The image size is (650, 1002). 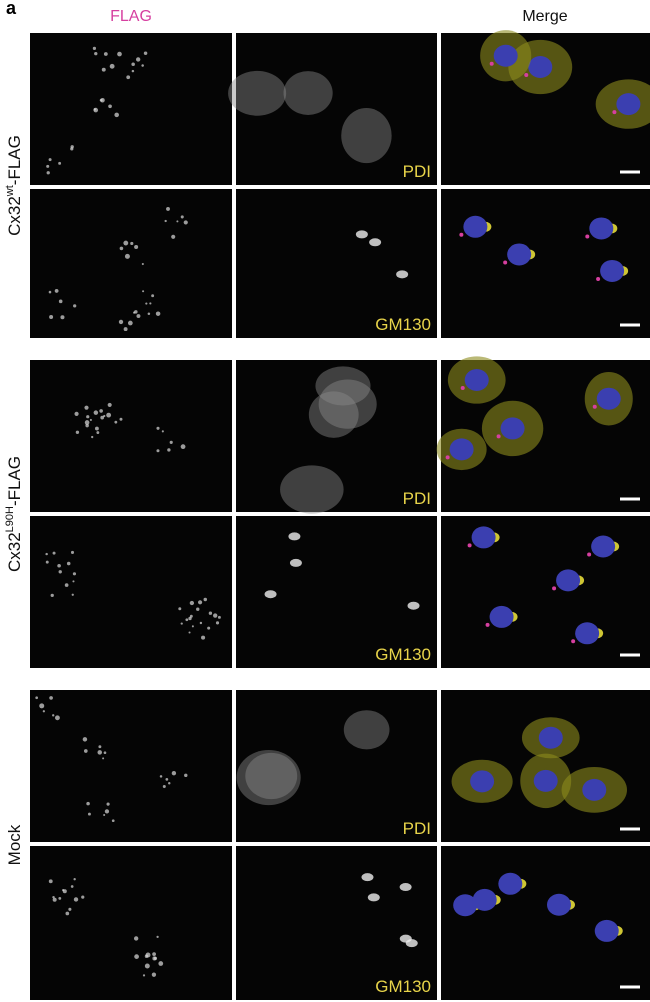 I want to click on row-label: Cx32L90H-FLAG, so click(x=14, y=514).